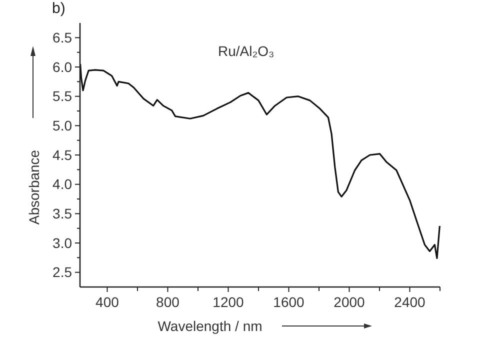  Describe the element at coordinates (289, 302) in the screenshot. I see `x-tick-label: 1600` at that location.